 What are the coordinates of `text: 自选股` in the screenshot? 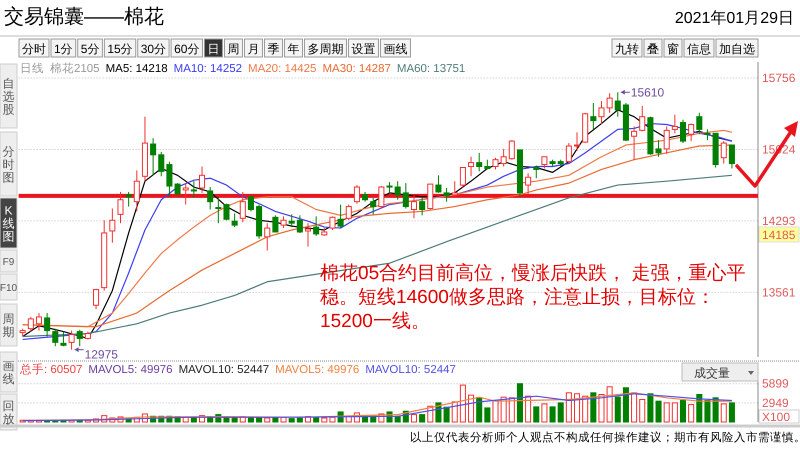 It's located at (8, 96).